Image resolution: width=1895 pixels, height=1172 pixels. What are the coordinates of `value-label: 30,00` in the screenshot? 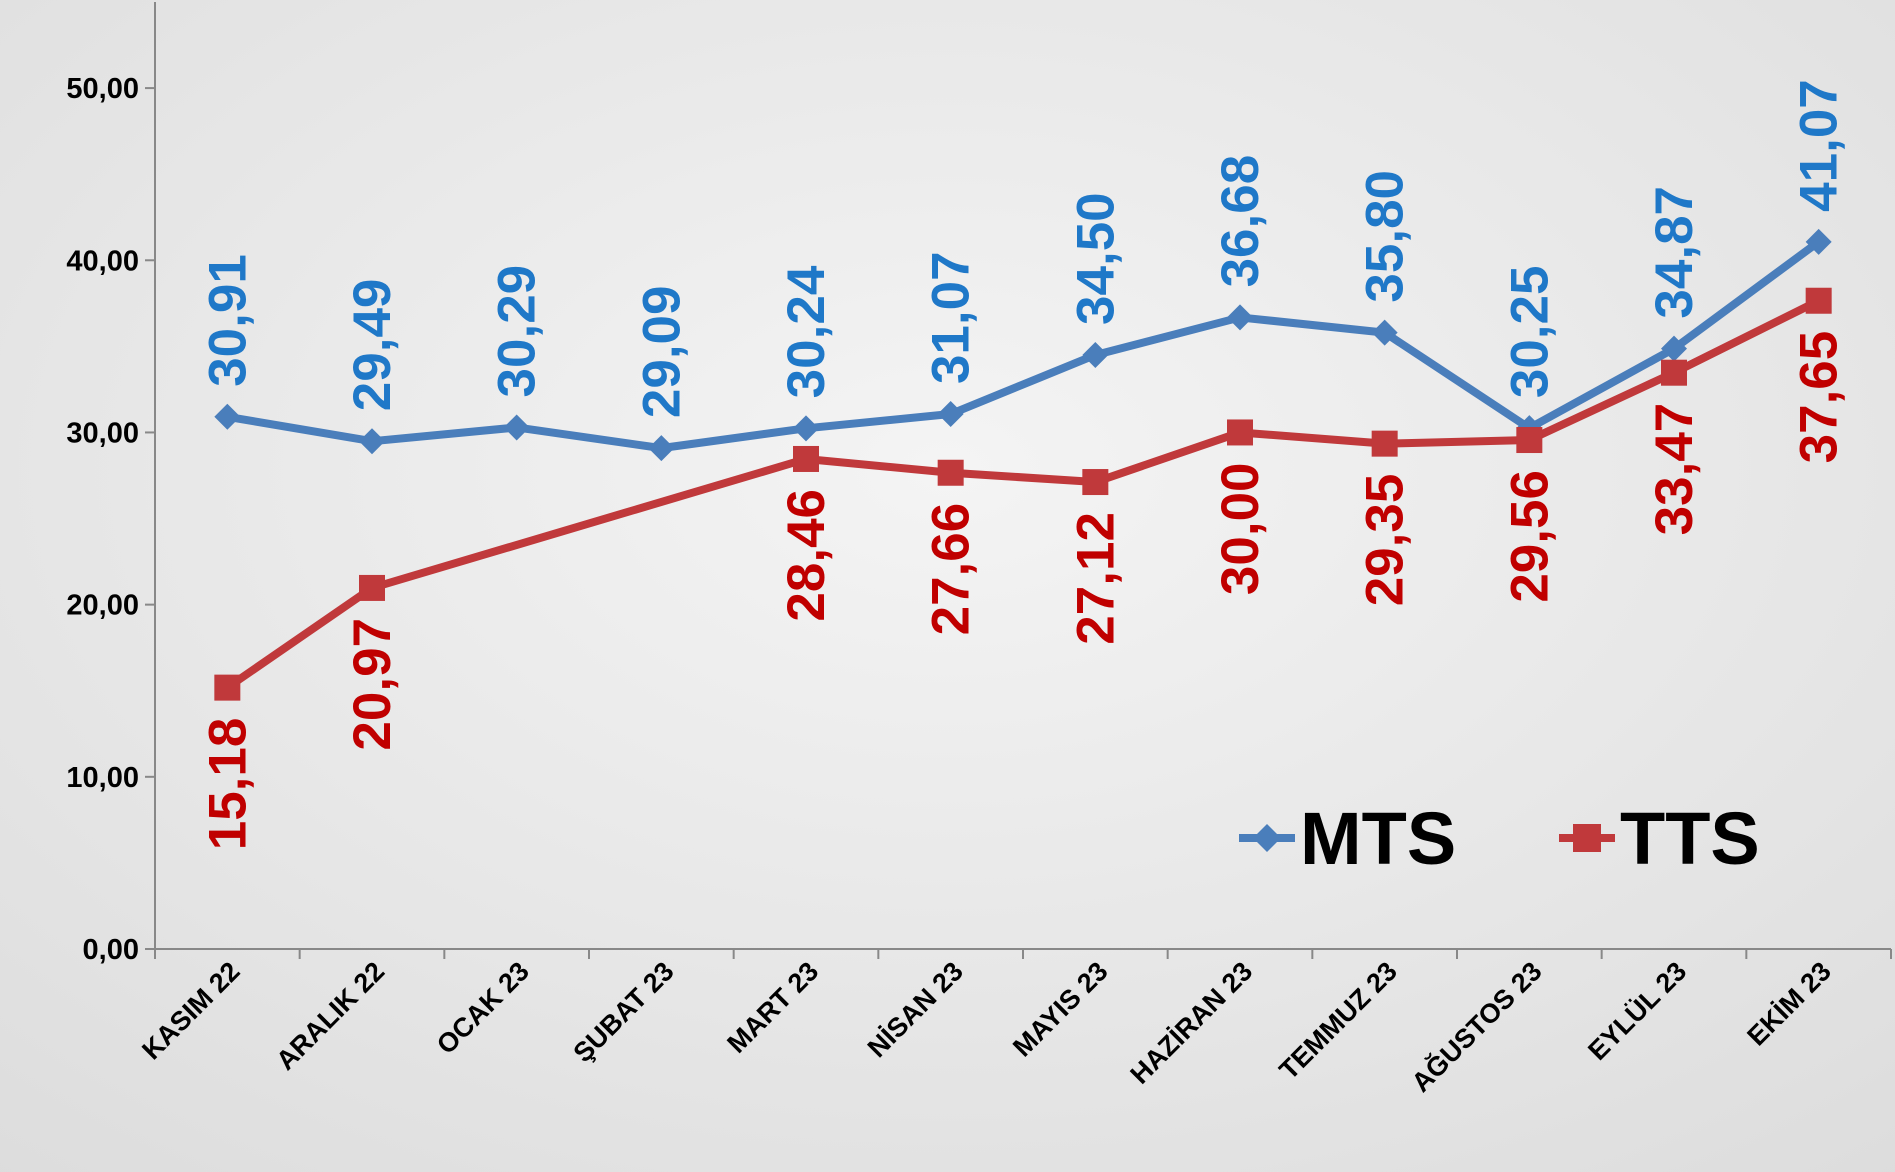 It's located at (1240, 528).